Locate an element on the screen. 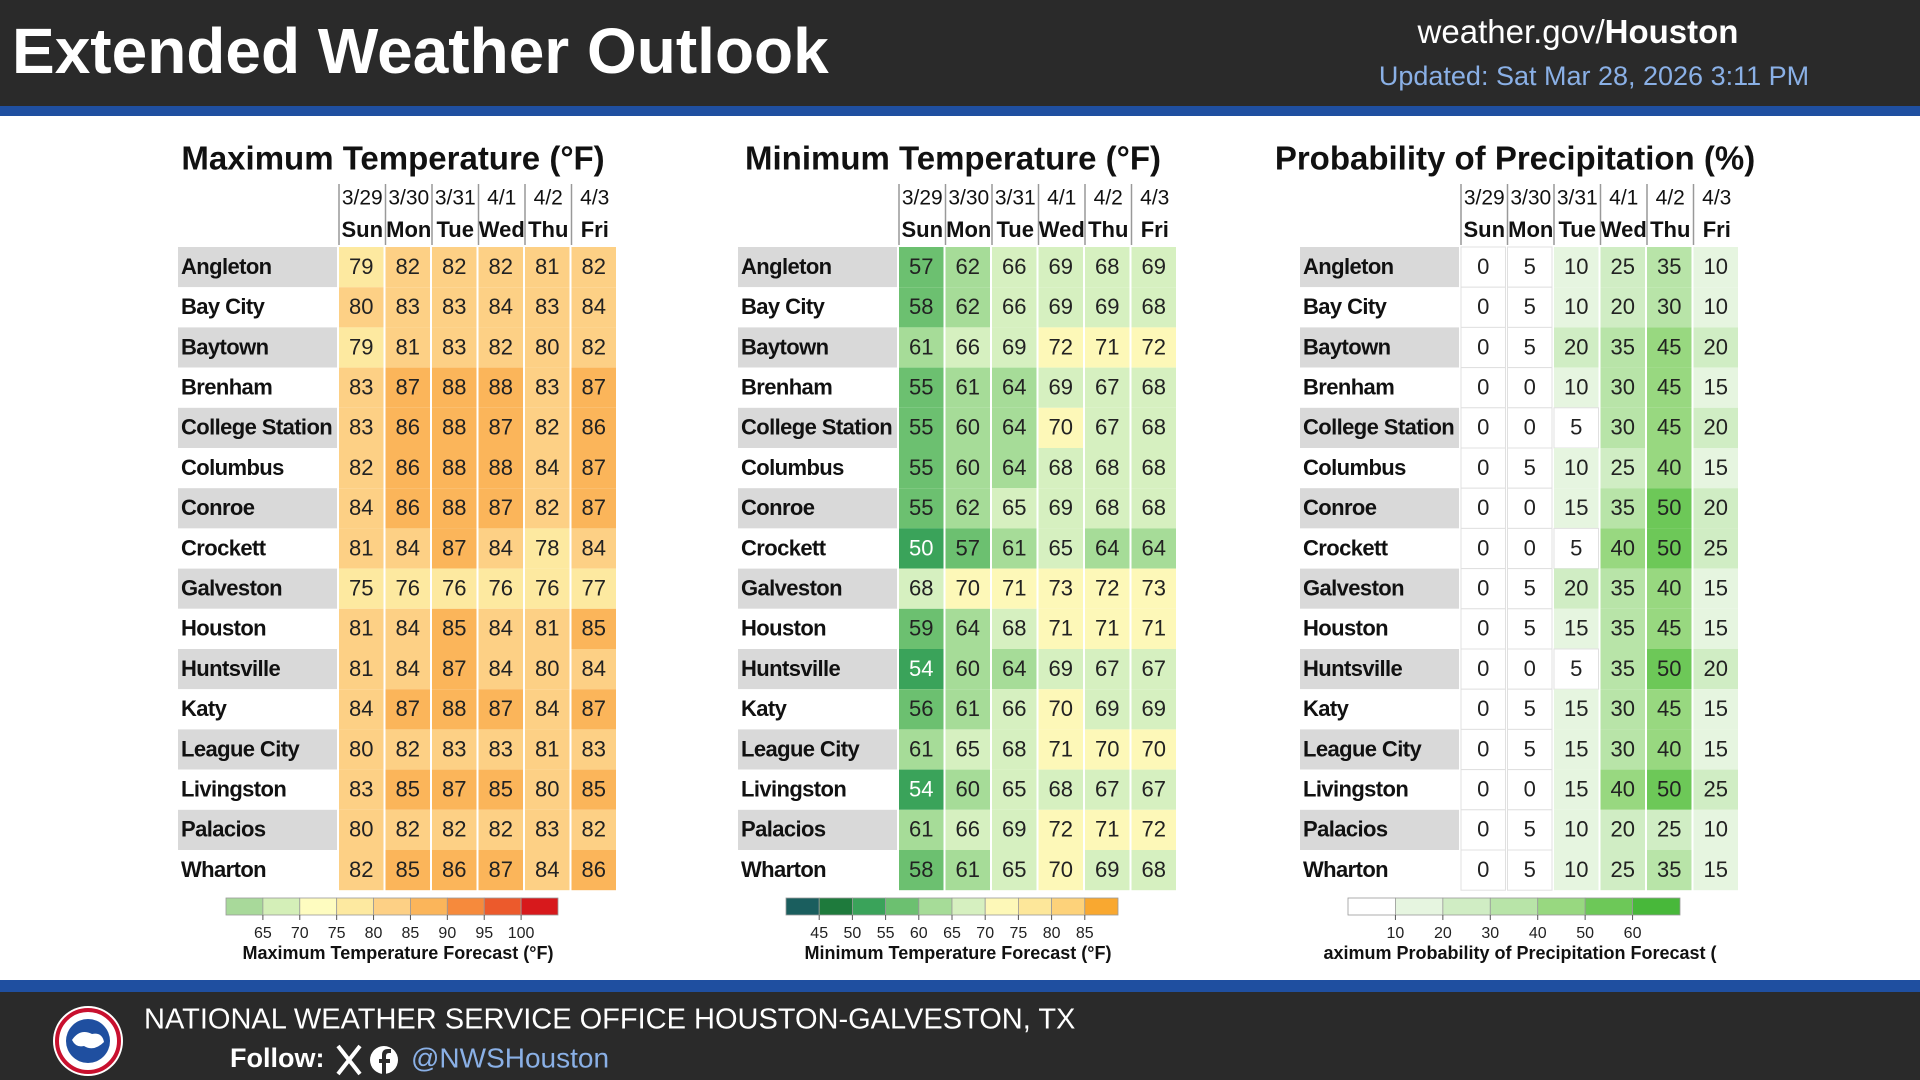  legend-tick-label: 50 is located at coordinates (1585, 933).